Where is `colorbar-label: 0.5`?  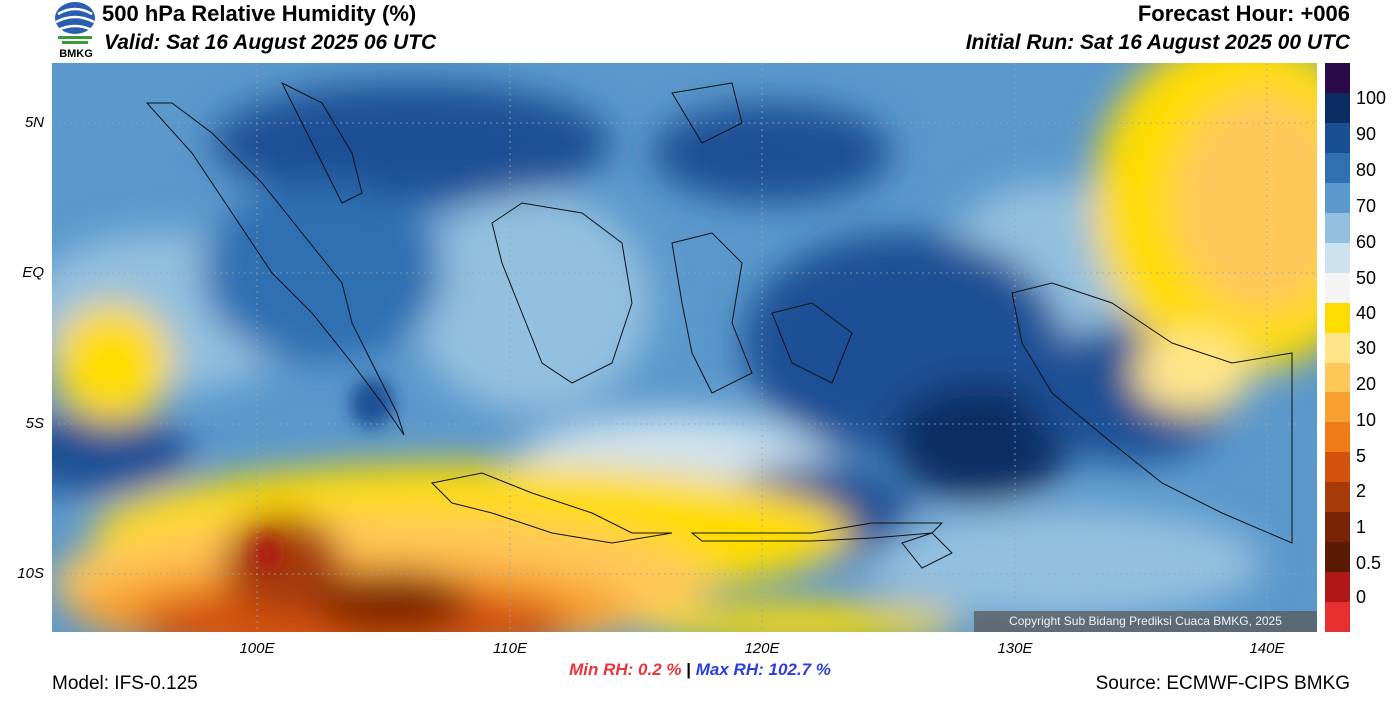 colorbar-label: 0.5 is located at coordinates (1369, 563).